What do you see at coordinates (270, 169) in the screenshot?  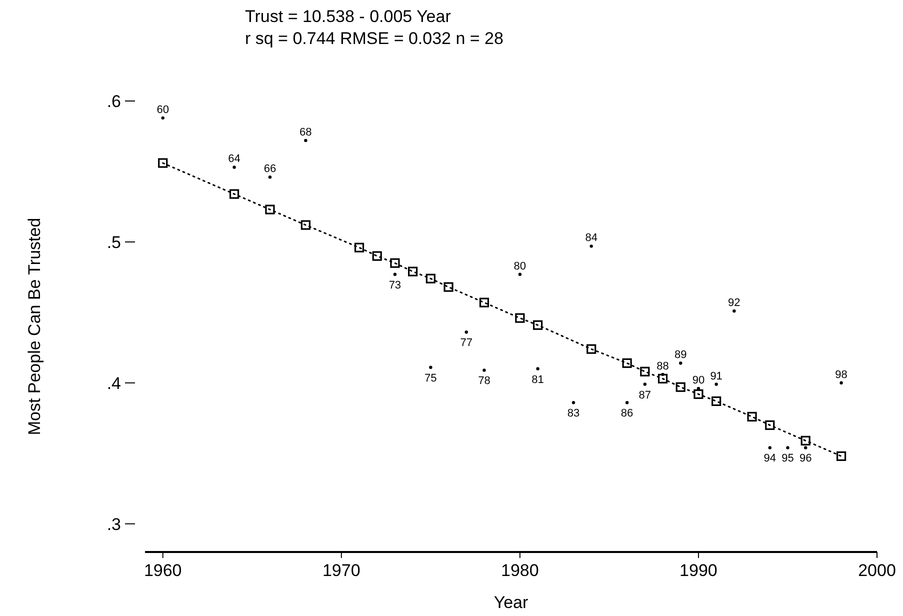 I see `annotation: 66` at bounding box center [270, 169].